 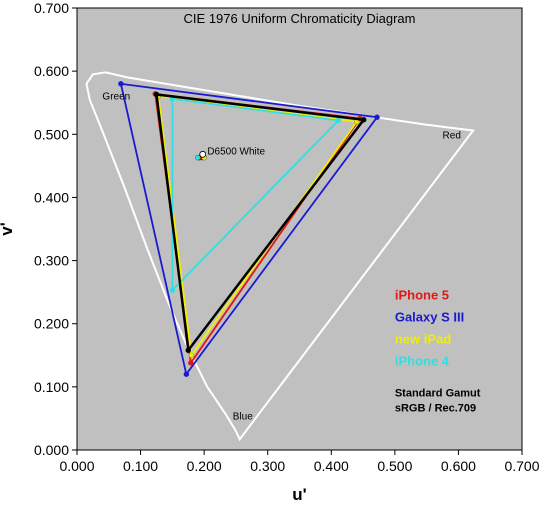 I want to click on legend-entry: iPhone 4, so click(x=422, y=361).